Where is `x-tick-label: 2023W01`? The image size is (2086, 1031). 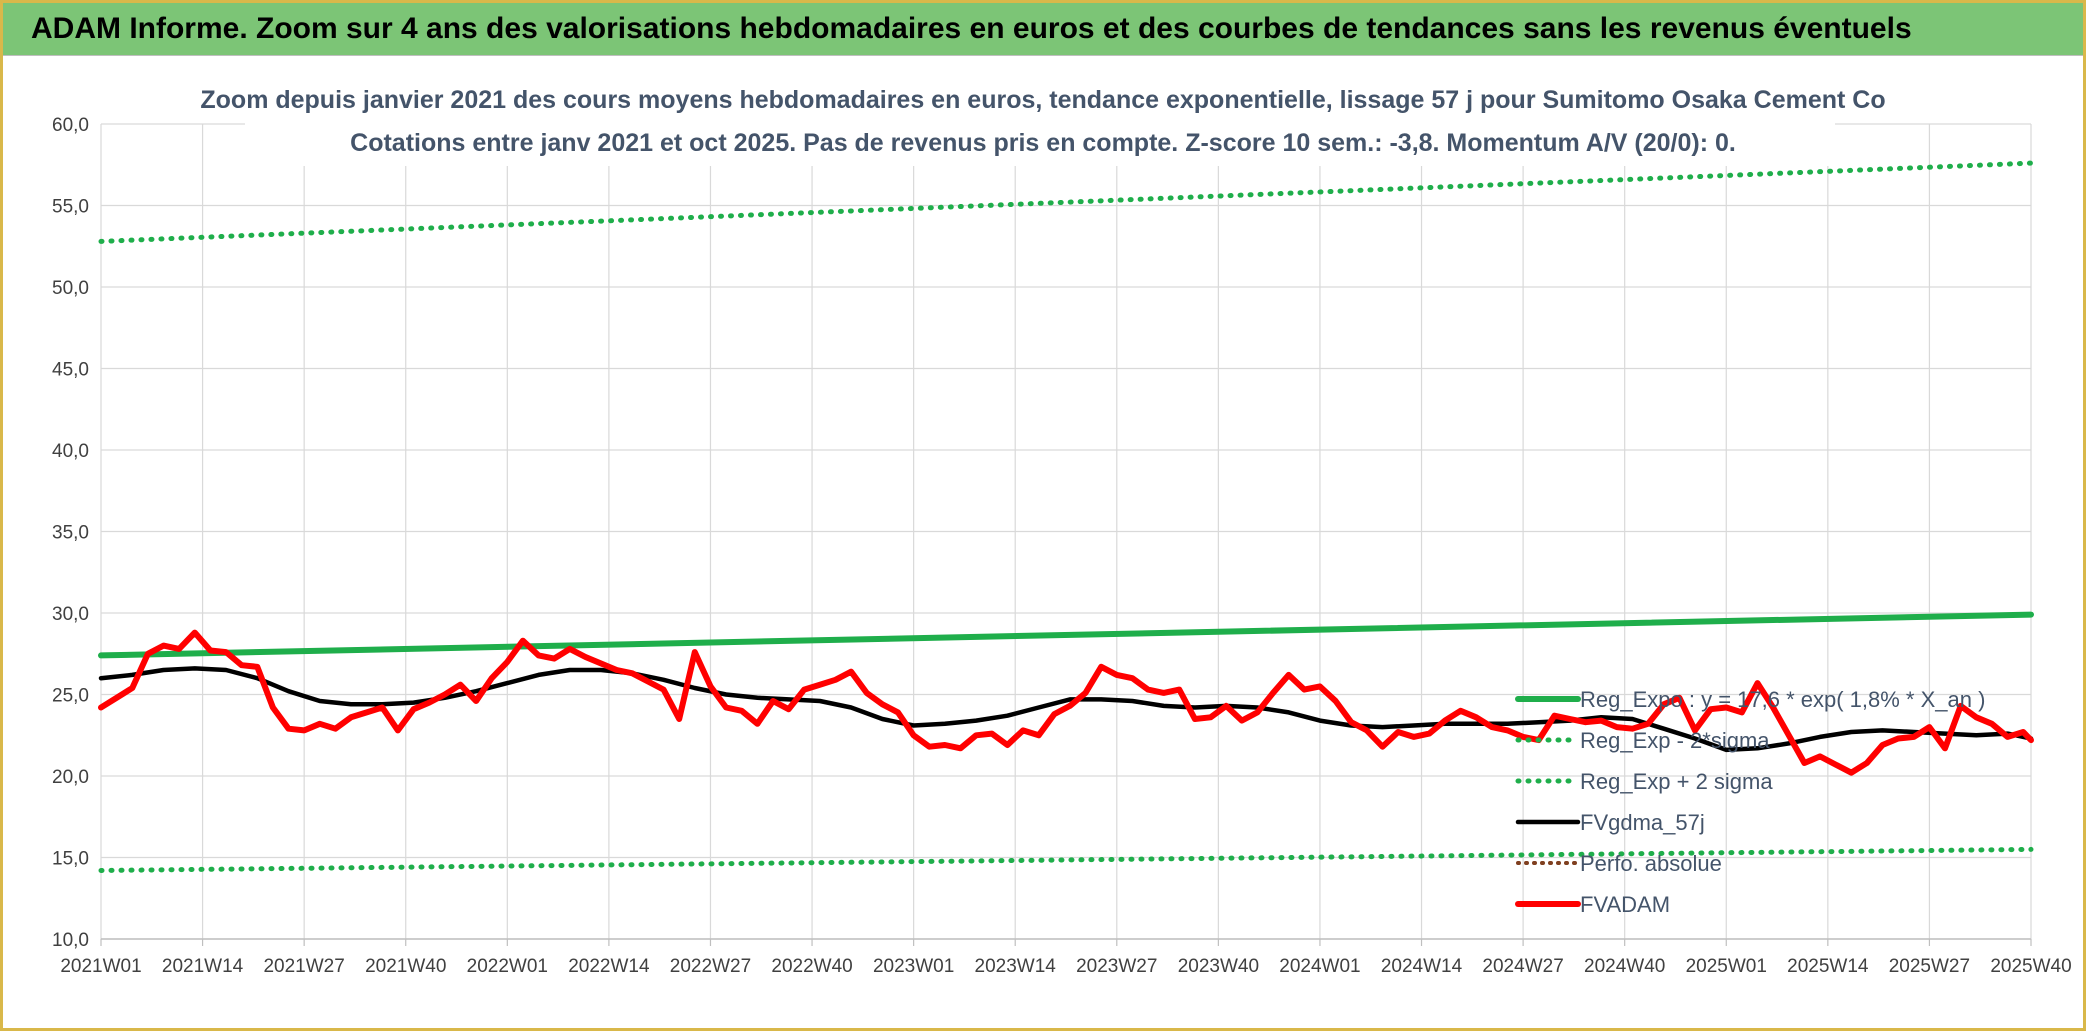 x-tick-label: 2023W01 is located at coordinates (913, 966).